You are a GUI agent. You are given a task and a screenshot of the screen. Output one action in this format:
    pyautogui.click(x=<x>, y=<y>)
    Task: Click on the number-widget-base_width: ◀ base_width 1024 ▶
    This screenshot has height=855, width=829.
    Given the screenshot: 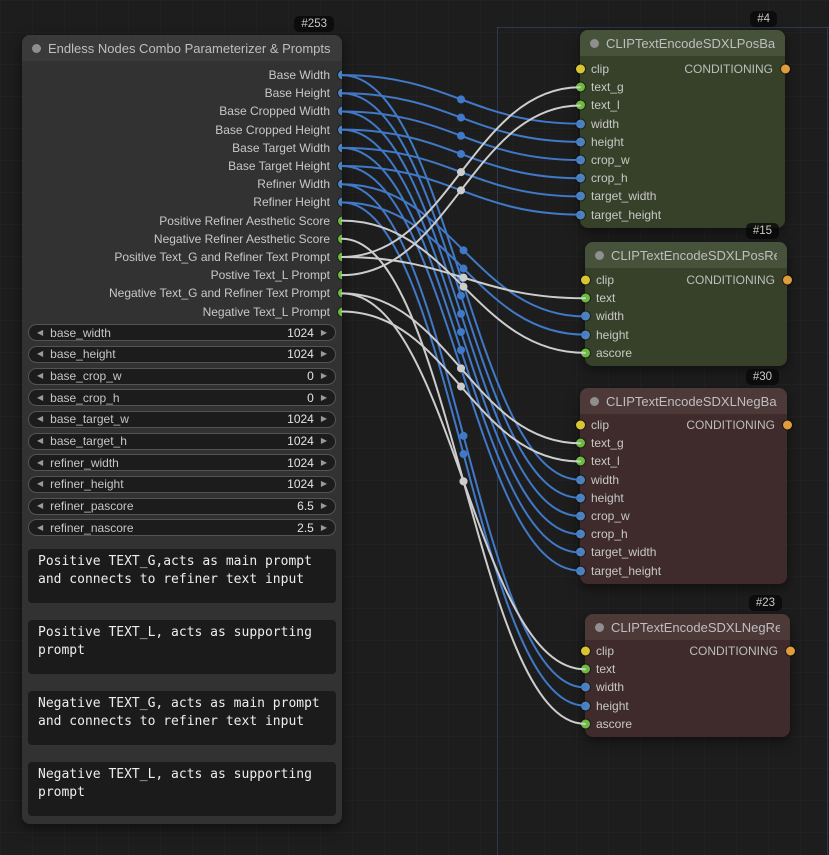 What is the action you would take?
    pyautogui.click(x=182, y=333)
    